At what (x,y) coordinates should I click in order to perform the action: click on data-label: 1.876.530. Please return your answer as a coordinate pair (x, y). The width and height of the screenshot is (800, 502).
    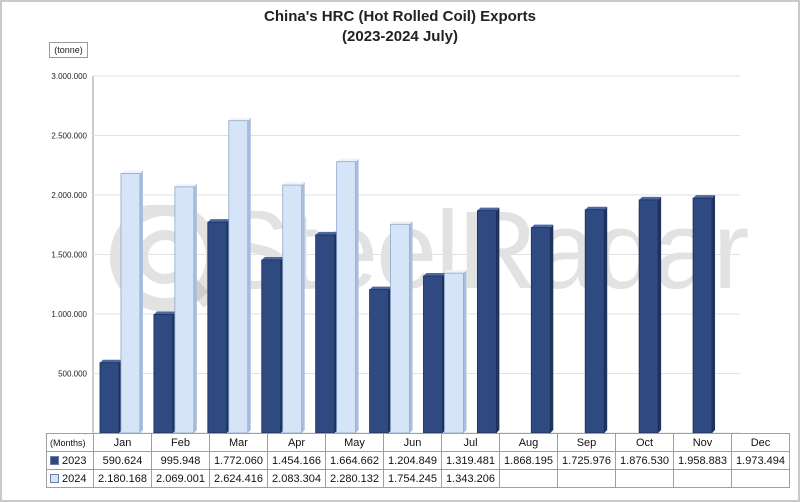
    Looking at the image, I should click on (644, 460).